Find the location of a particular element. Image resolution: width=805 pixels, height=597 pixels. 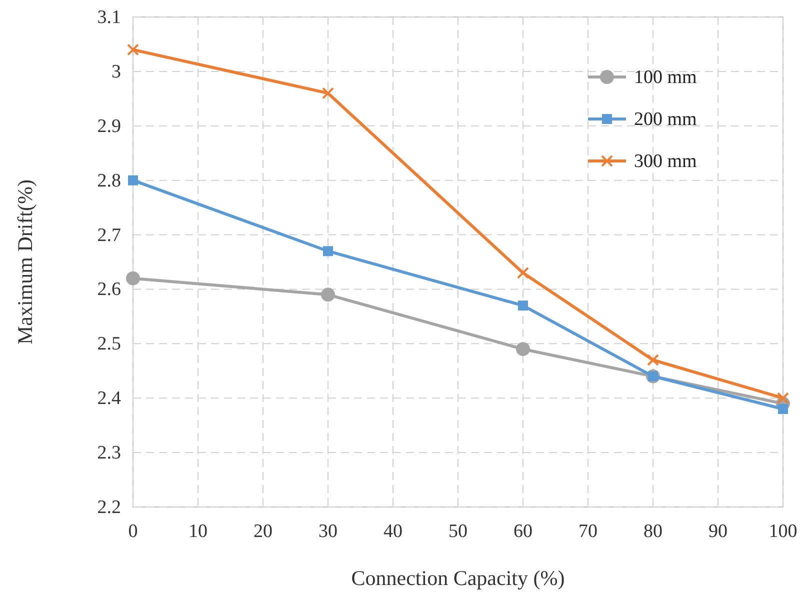

y-tick-label: 3.1 is located at coordinates (109, 17).